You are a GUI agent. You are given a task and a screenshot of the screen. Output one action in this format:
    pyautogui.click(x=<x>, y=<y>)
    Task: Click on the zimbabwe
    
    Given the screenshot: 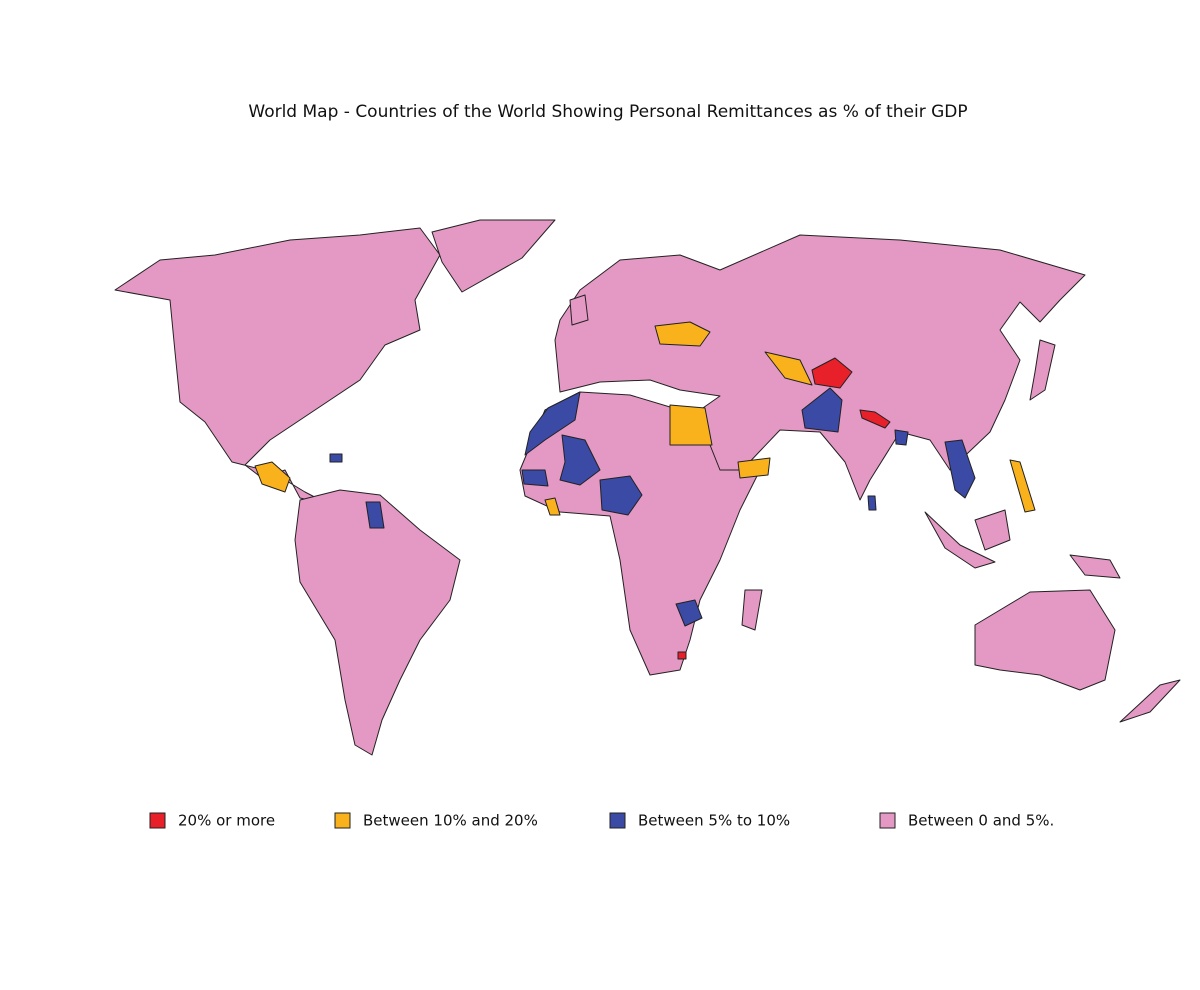 What is the action you would take?
    pyautogui.click(x=689, y=613)
    